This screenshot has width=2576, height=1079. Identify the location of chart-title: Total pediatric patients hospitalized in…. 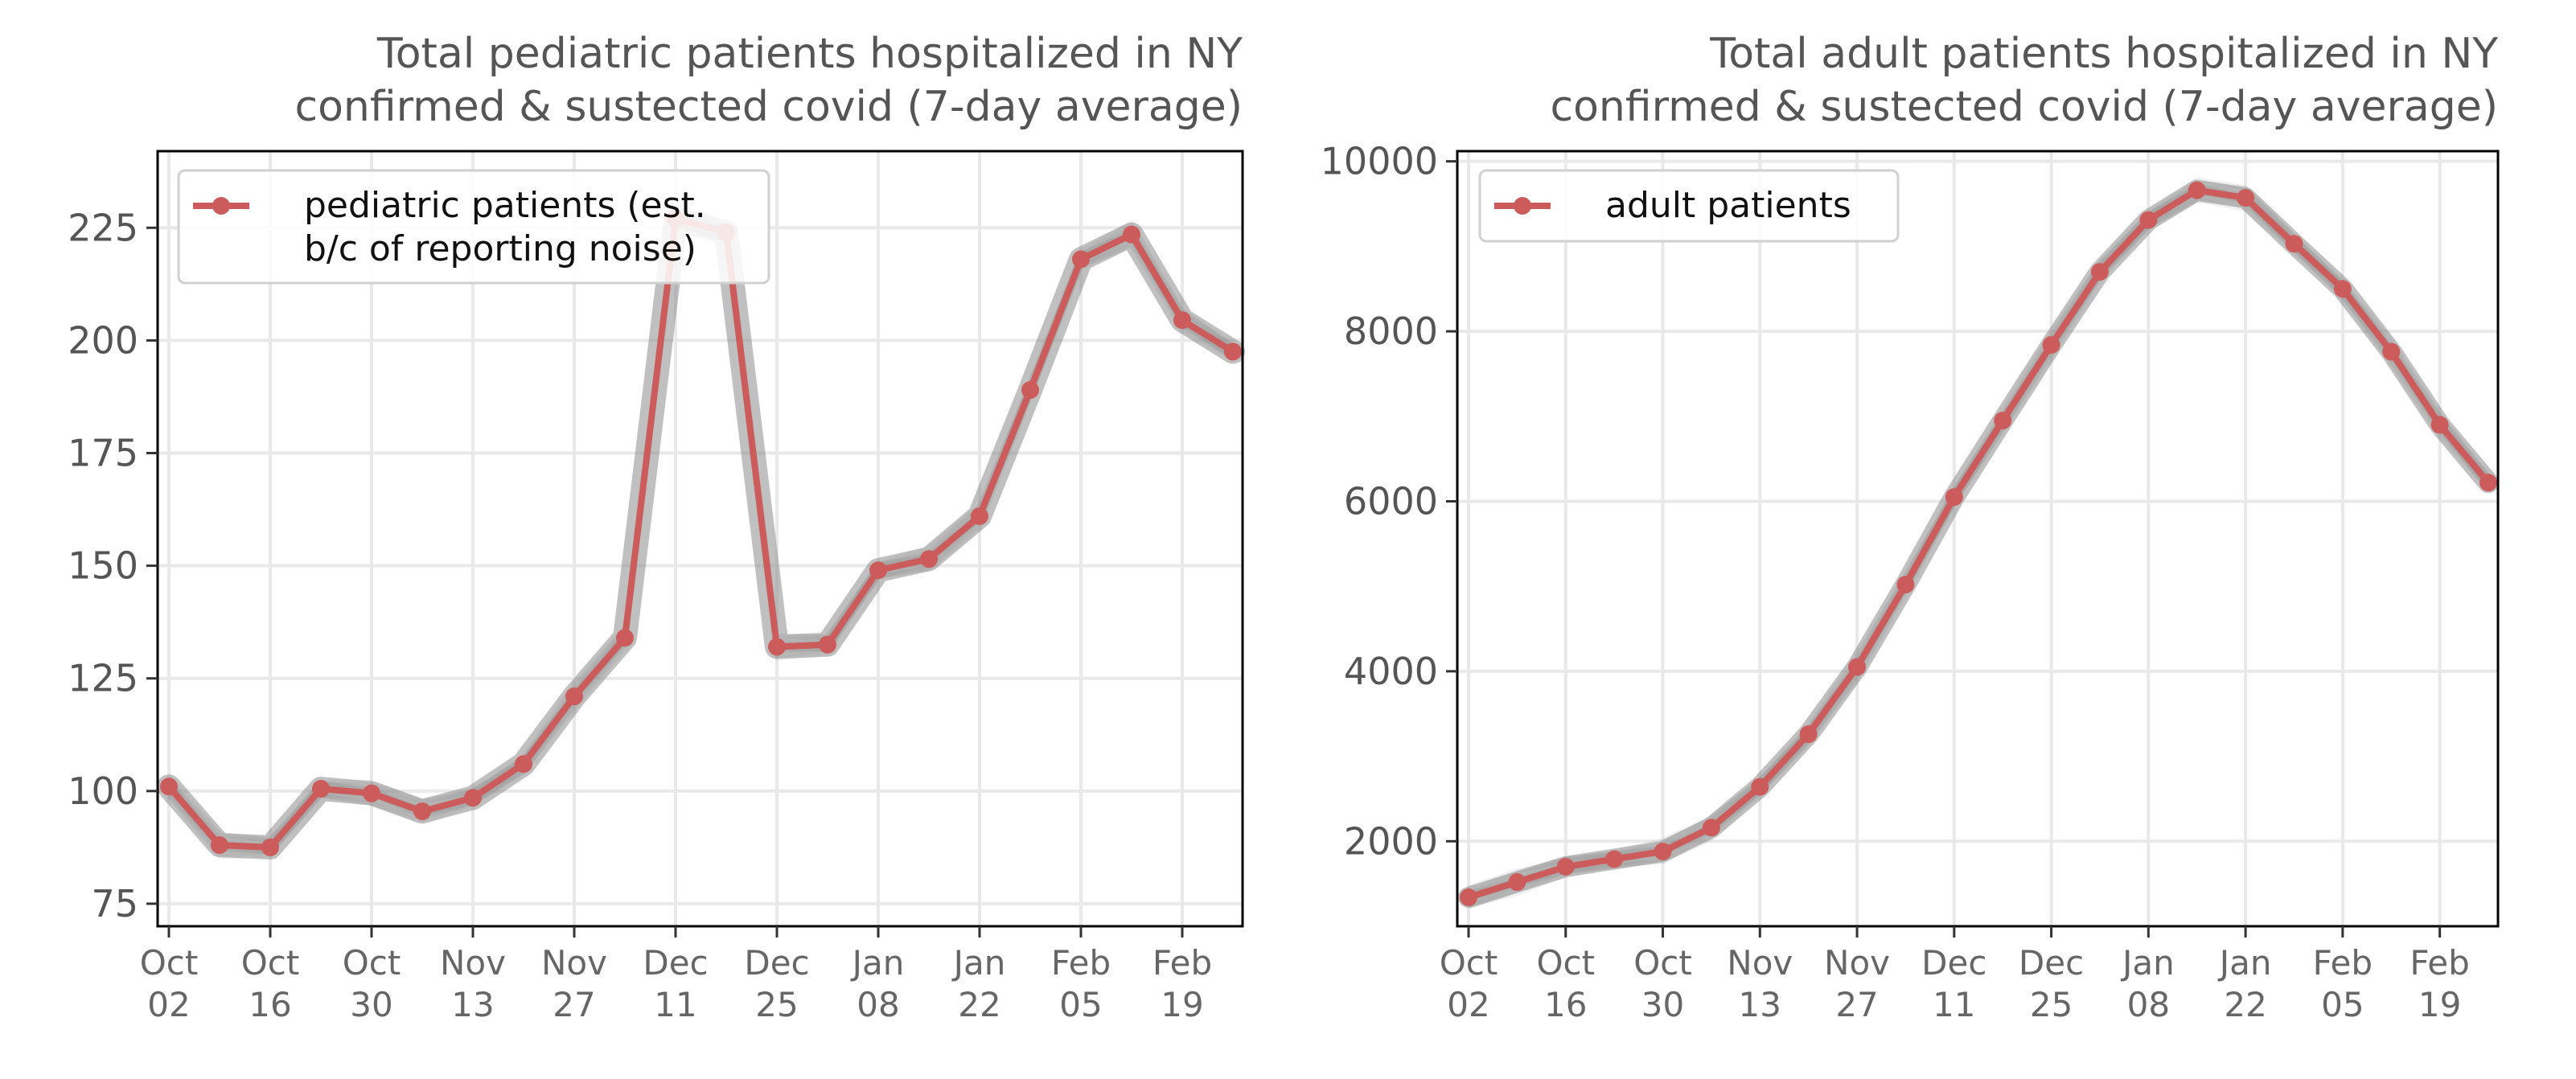
(768, 80).